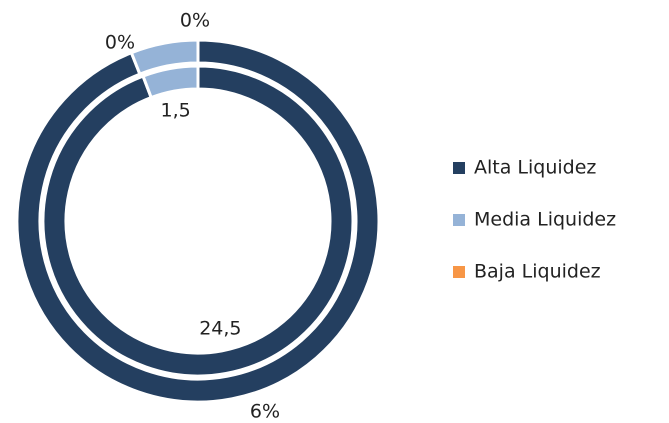  I want to click on data-label: 1,5, so click(176, 111).